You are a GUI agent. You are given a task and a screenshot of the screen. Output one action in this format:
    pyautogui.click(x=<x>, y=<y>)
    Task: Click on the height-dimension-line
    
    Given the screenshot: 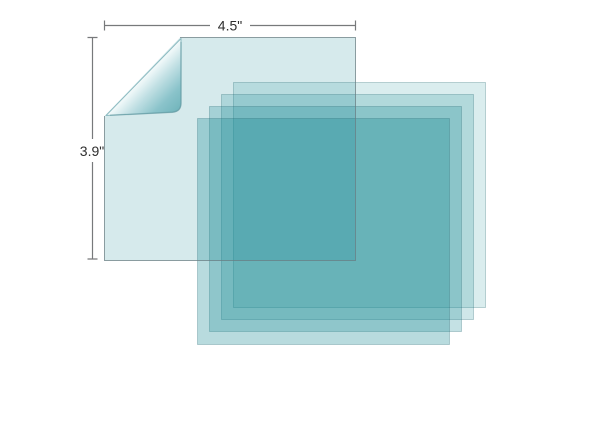 What is the action you would take?
    pyautogui.click(x=92, y=148)
    